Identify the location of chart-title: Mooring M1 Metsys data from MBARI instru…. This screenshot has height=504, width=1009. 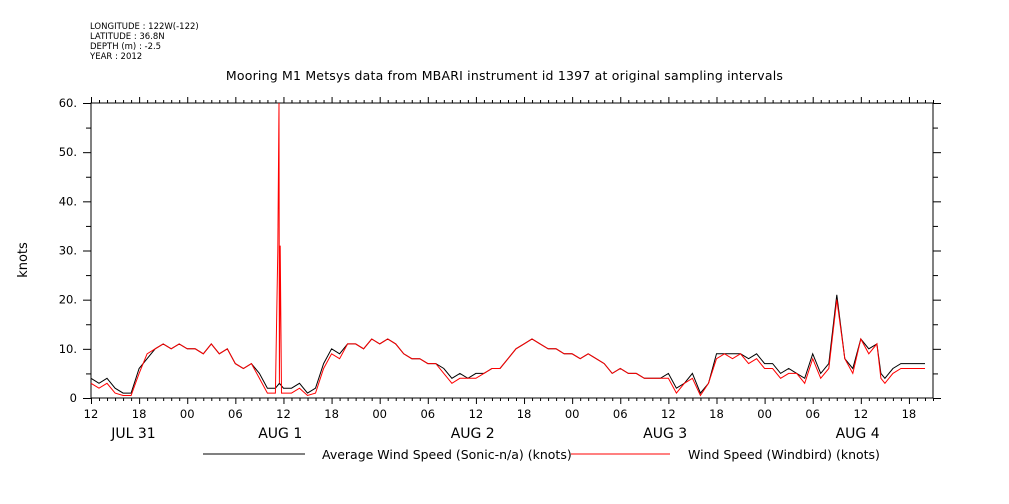
(504, 75).